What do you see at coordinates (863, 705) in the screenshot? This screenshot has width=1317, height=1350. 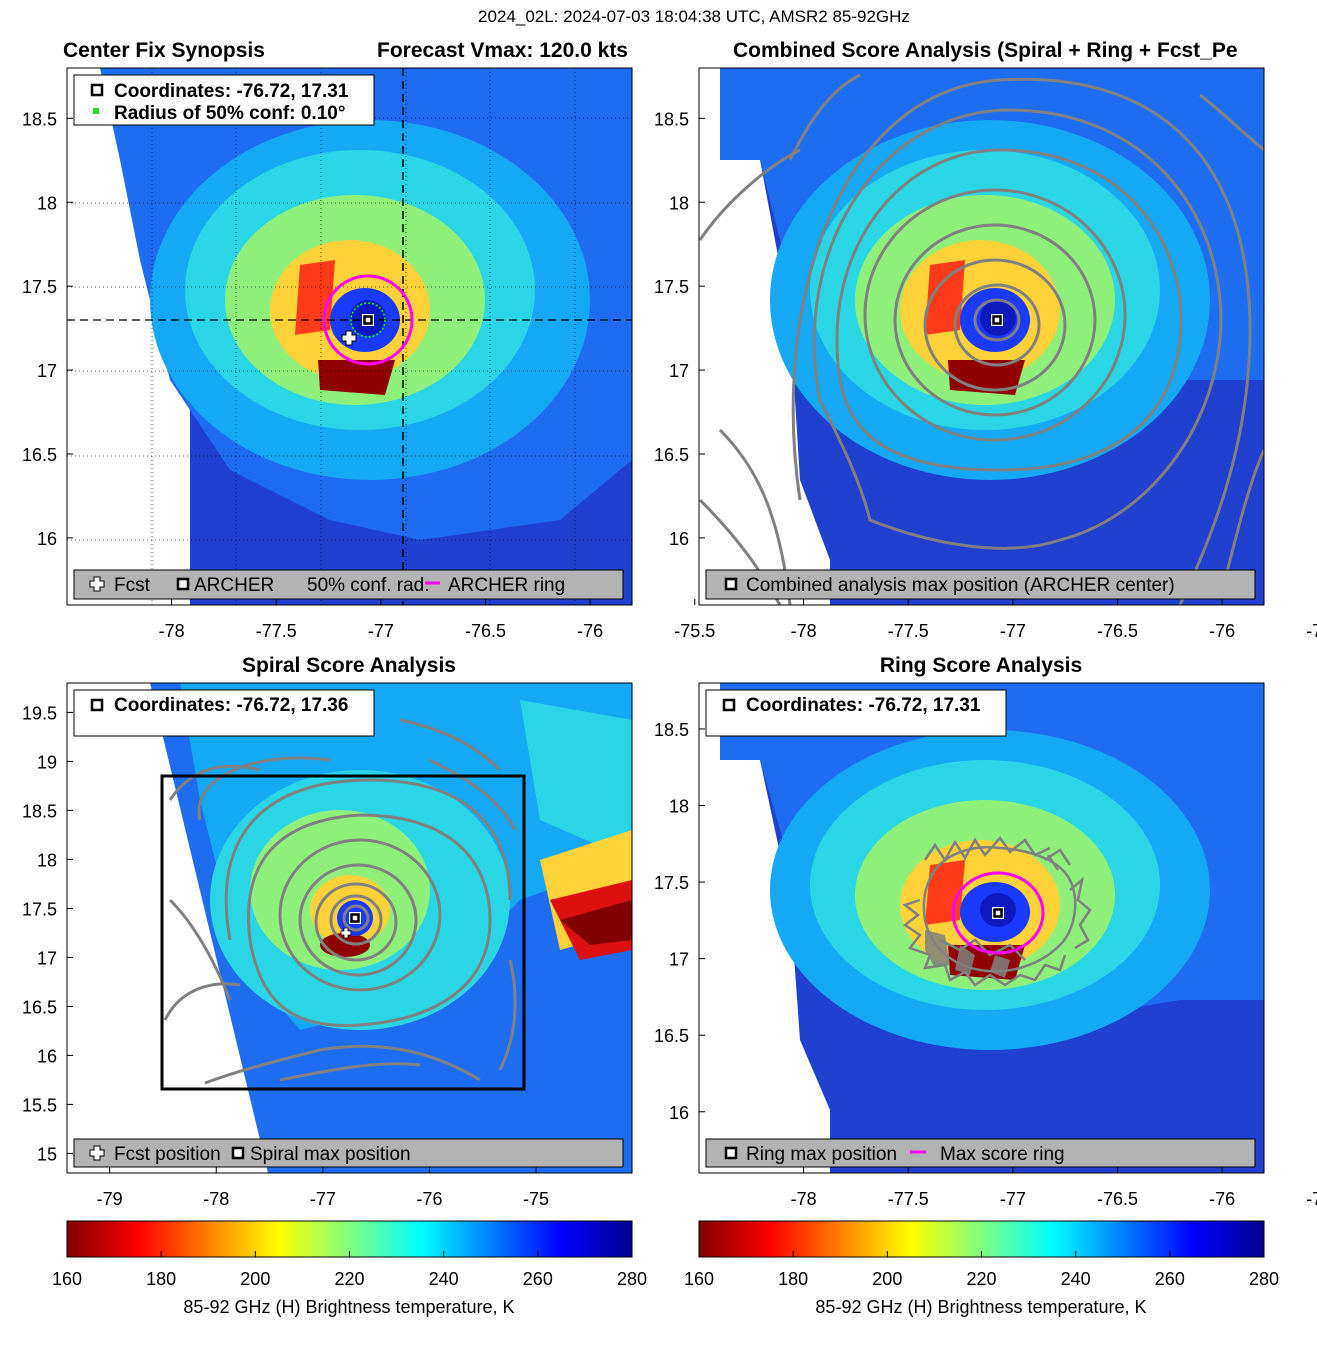 I see `panel-ring-info-coords: Coordinates: -76.72, 17.31` at bounding box center [863, 705].